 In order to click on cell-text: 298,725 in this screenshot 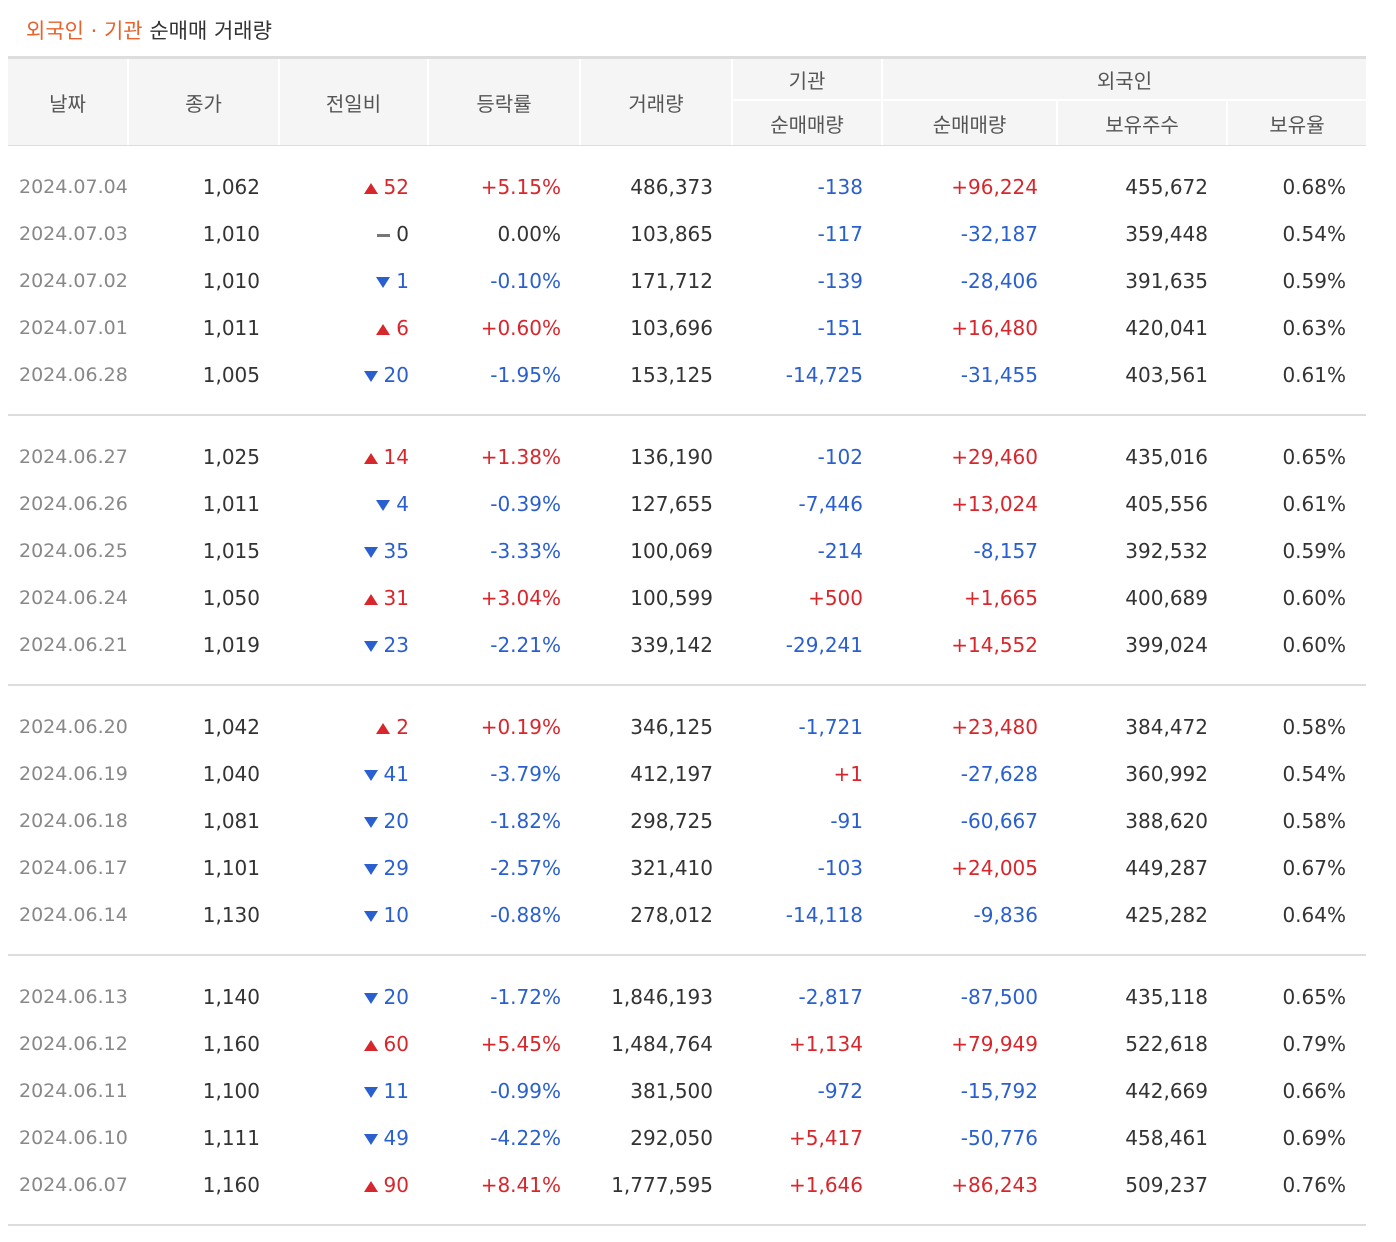, I will do `click(671, 820)`.